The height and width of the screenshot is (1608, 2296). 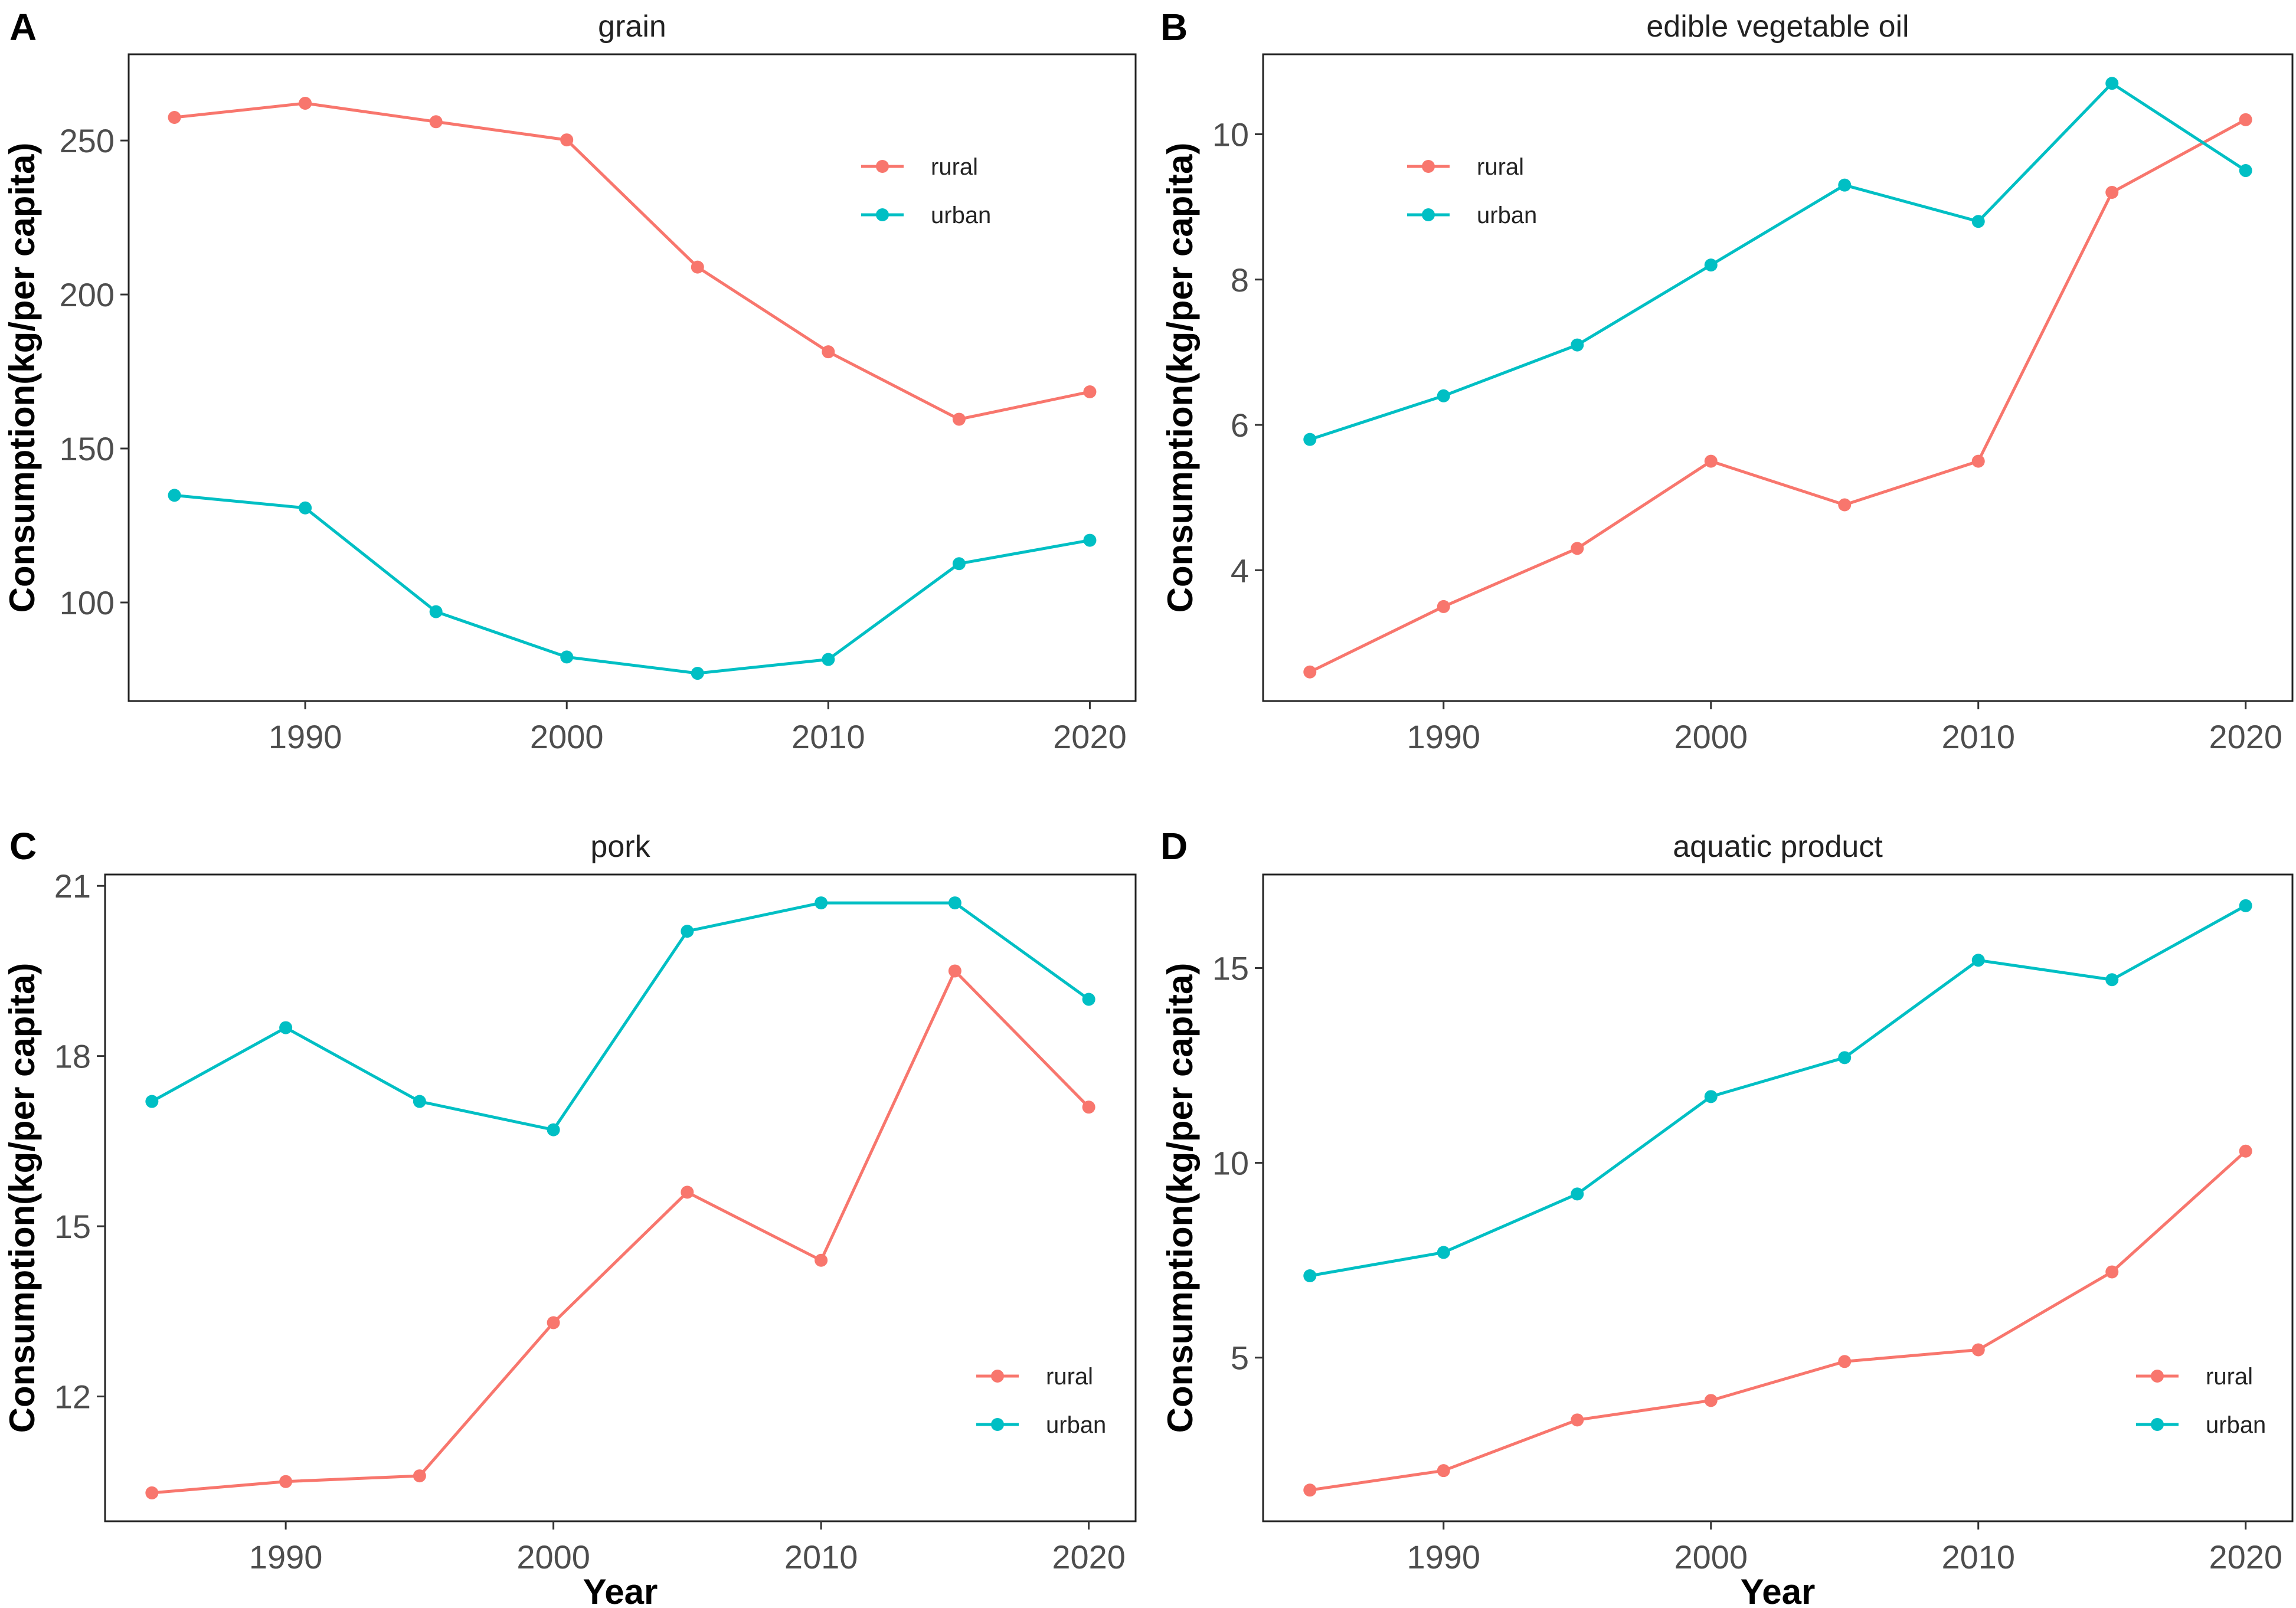 I want to click on panel-tag: C, so click(x=23, y=846).